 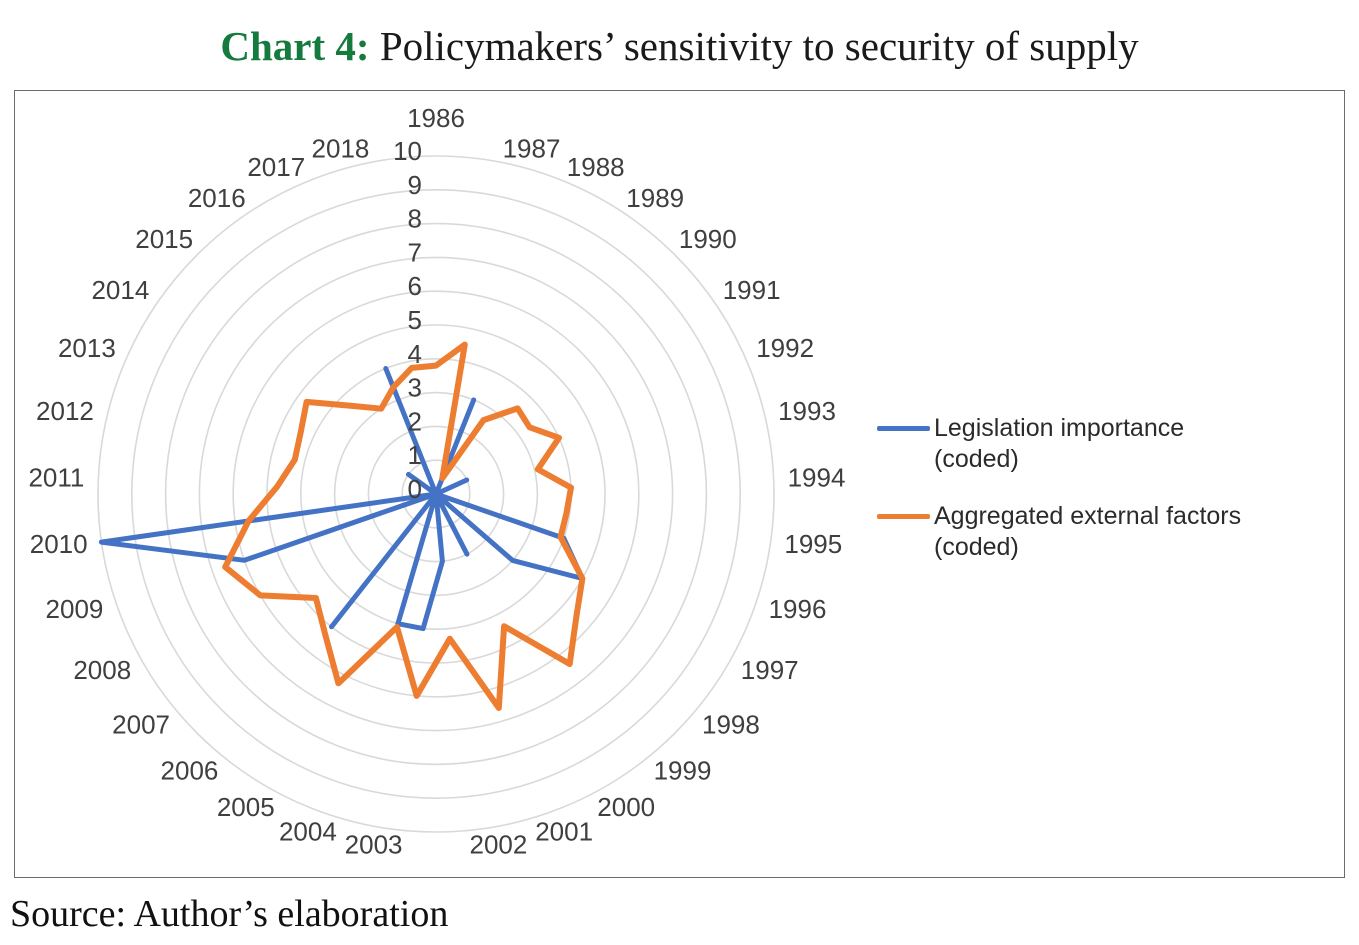 I want to click on r-tick-label: 7, so click(x=415, y=252).